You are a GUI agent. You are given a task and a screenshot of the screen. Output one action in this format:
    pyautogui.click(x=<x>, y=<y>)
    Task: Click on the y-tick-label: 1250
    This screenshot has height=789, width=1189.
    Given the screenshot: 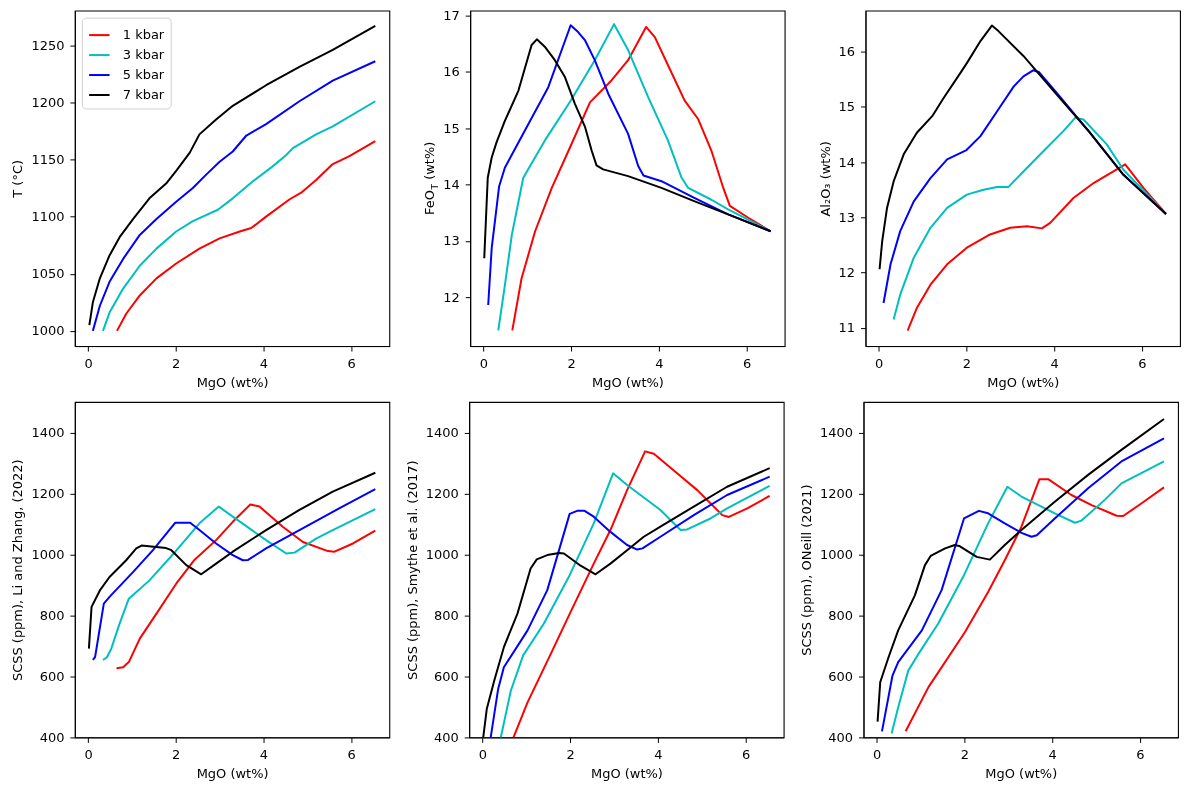 What is the action you would take?
    pyautogui.click(x=48, y=45)
    